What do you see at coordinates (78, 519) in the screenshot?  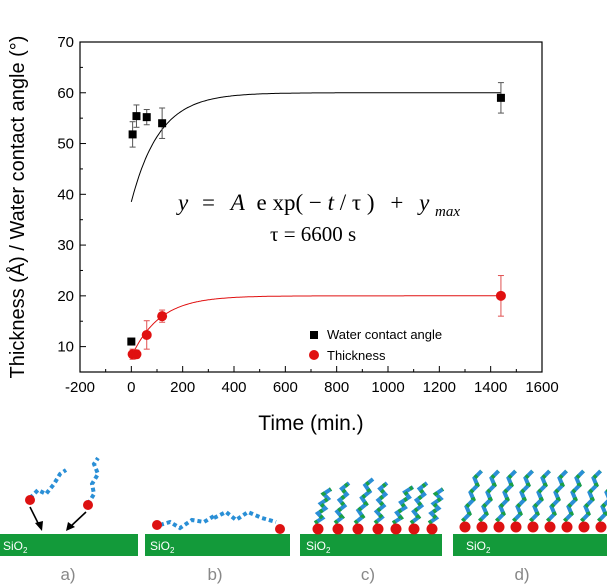 I see `arrow-a2` at bounding box center [78, 519].